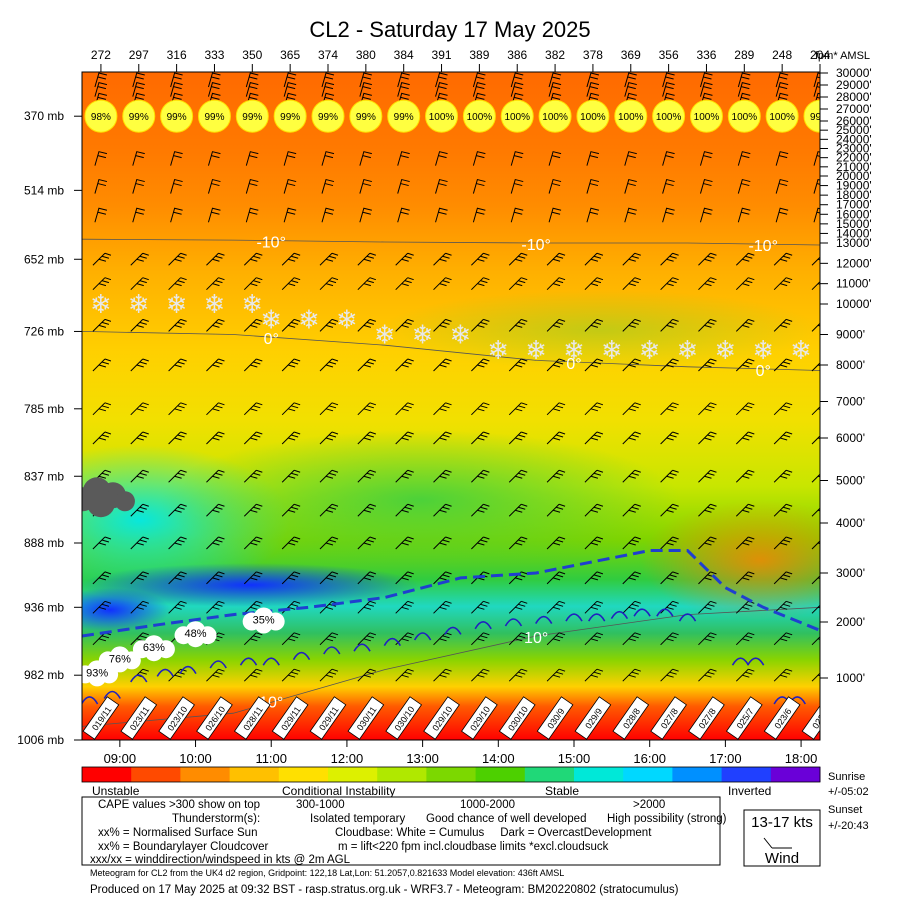  Describe the element at coordinates (854, 149) in the screenshot. I see `altitude-label: 23000'` at that location.